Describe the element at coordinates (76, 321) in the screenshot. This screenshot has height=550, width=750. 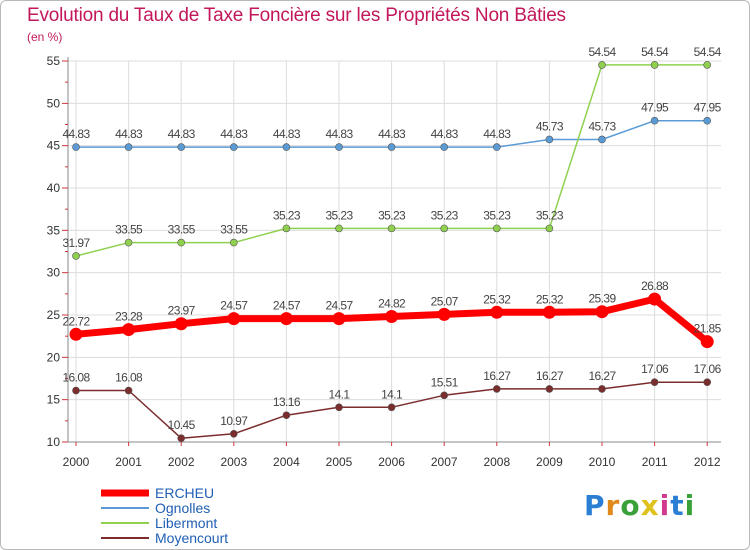
I see `data-label-ercheu: 22.72` at that location.